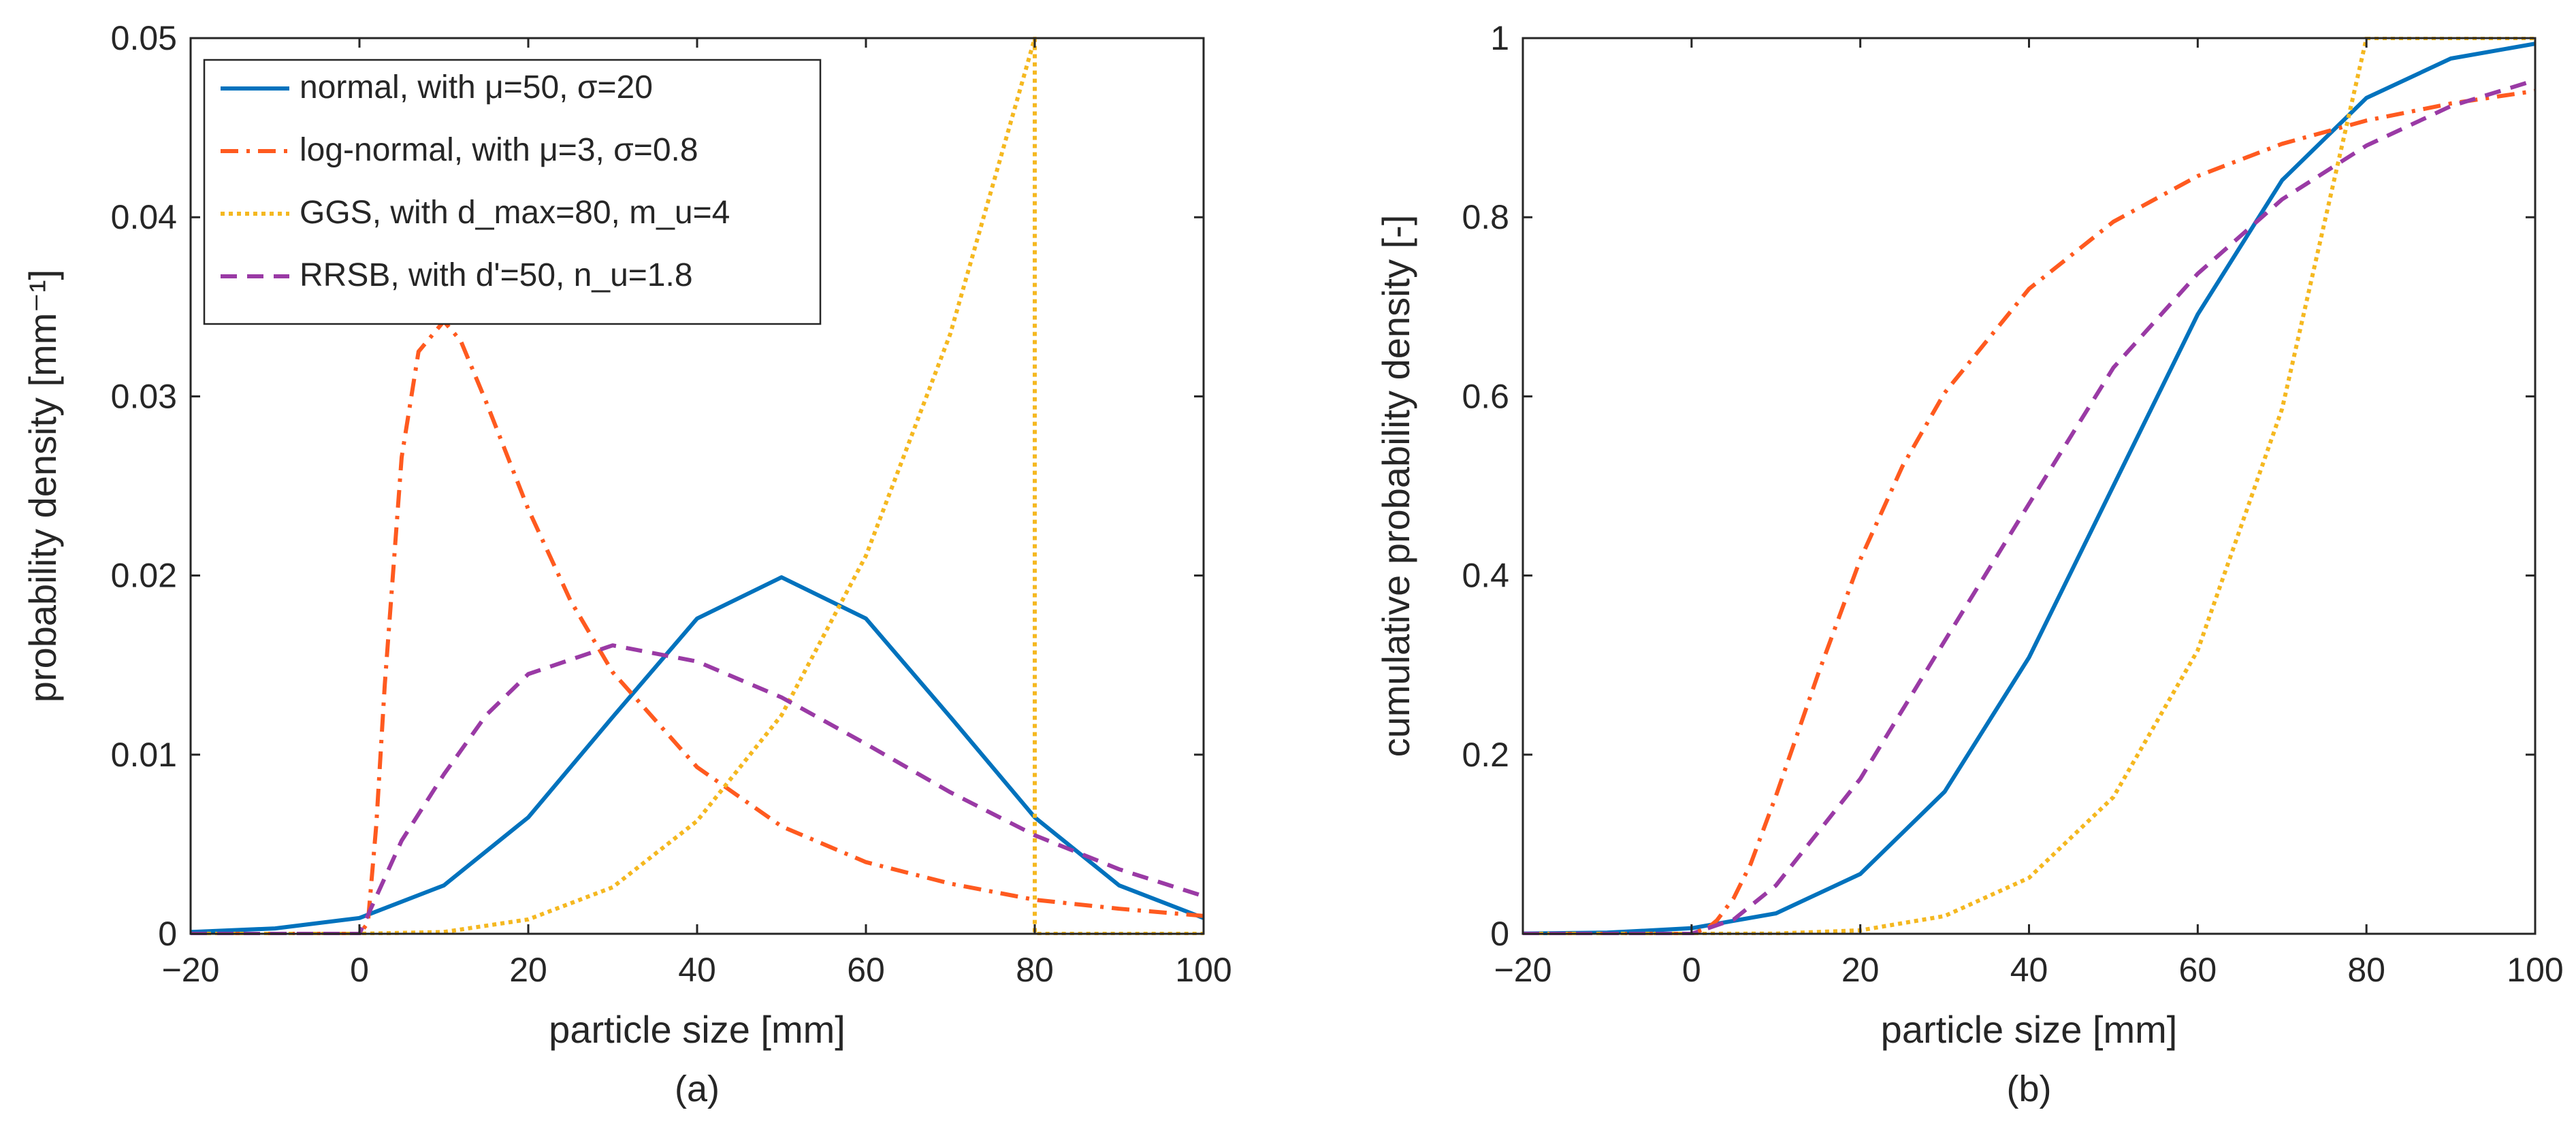  I want to click on chart-1-ytick-label: 0.2, so click(1486, 755).